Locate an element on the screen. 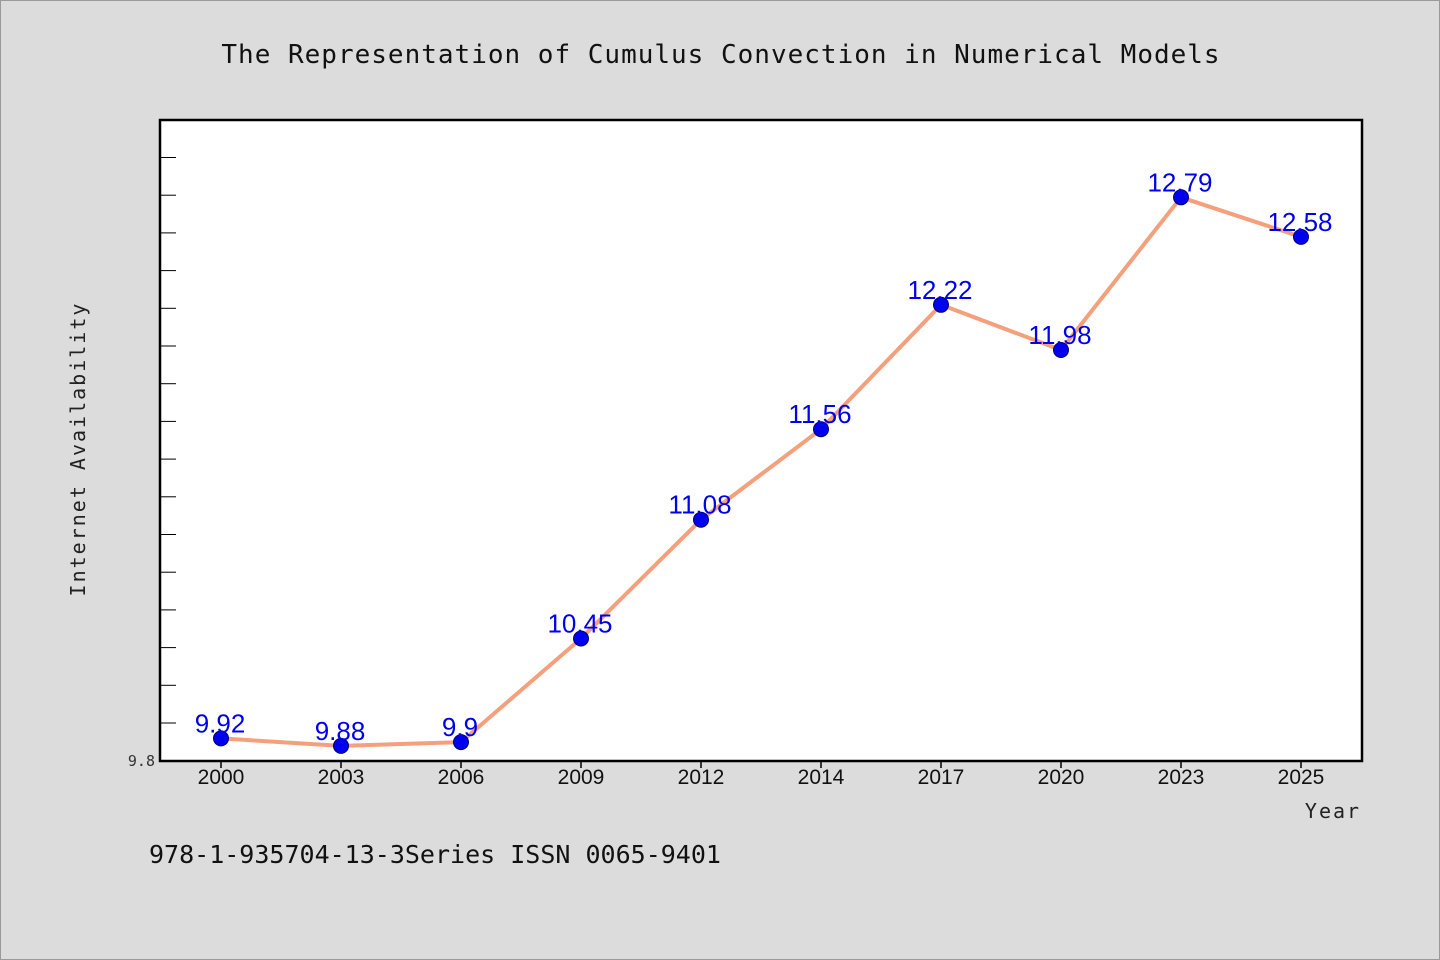  x-tick-label: 2006 is located at coordinates (461, 777).